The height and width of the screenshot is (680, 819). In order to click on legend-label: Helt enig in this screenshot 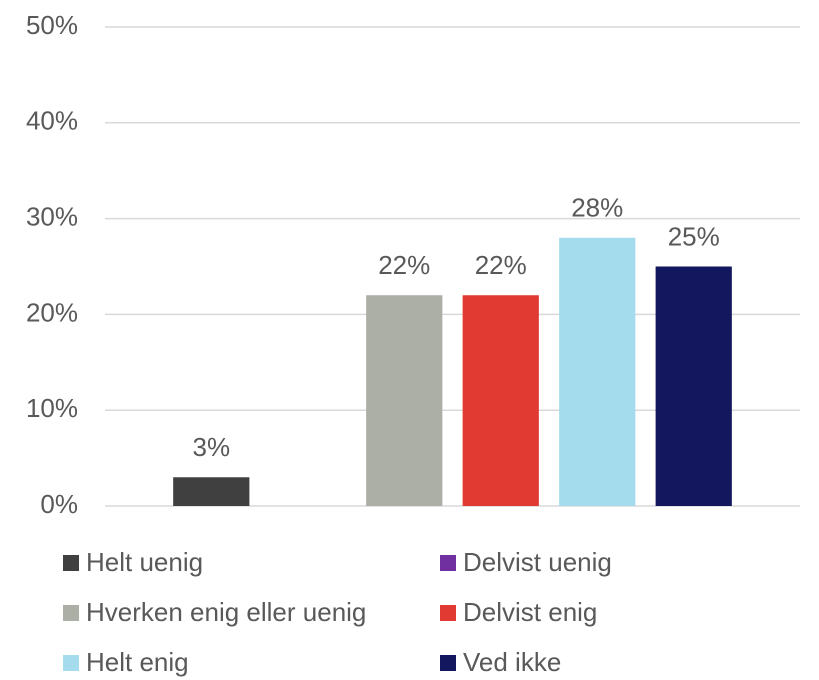, I will do `click(137, 662)`.